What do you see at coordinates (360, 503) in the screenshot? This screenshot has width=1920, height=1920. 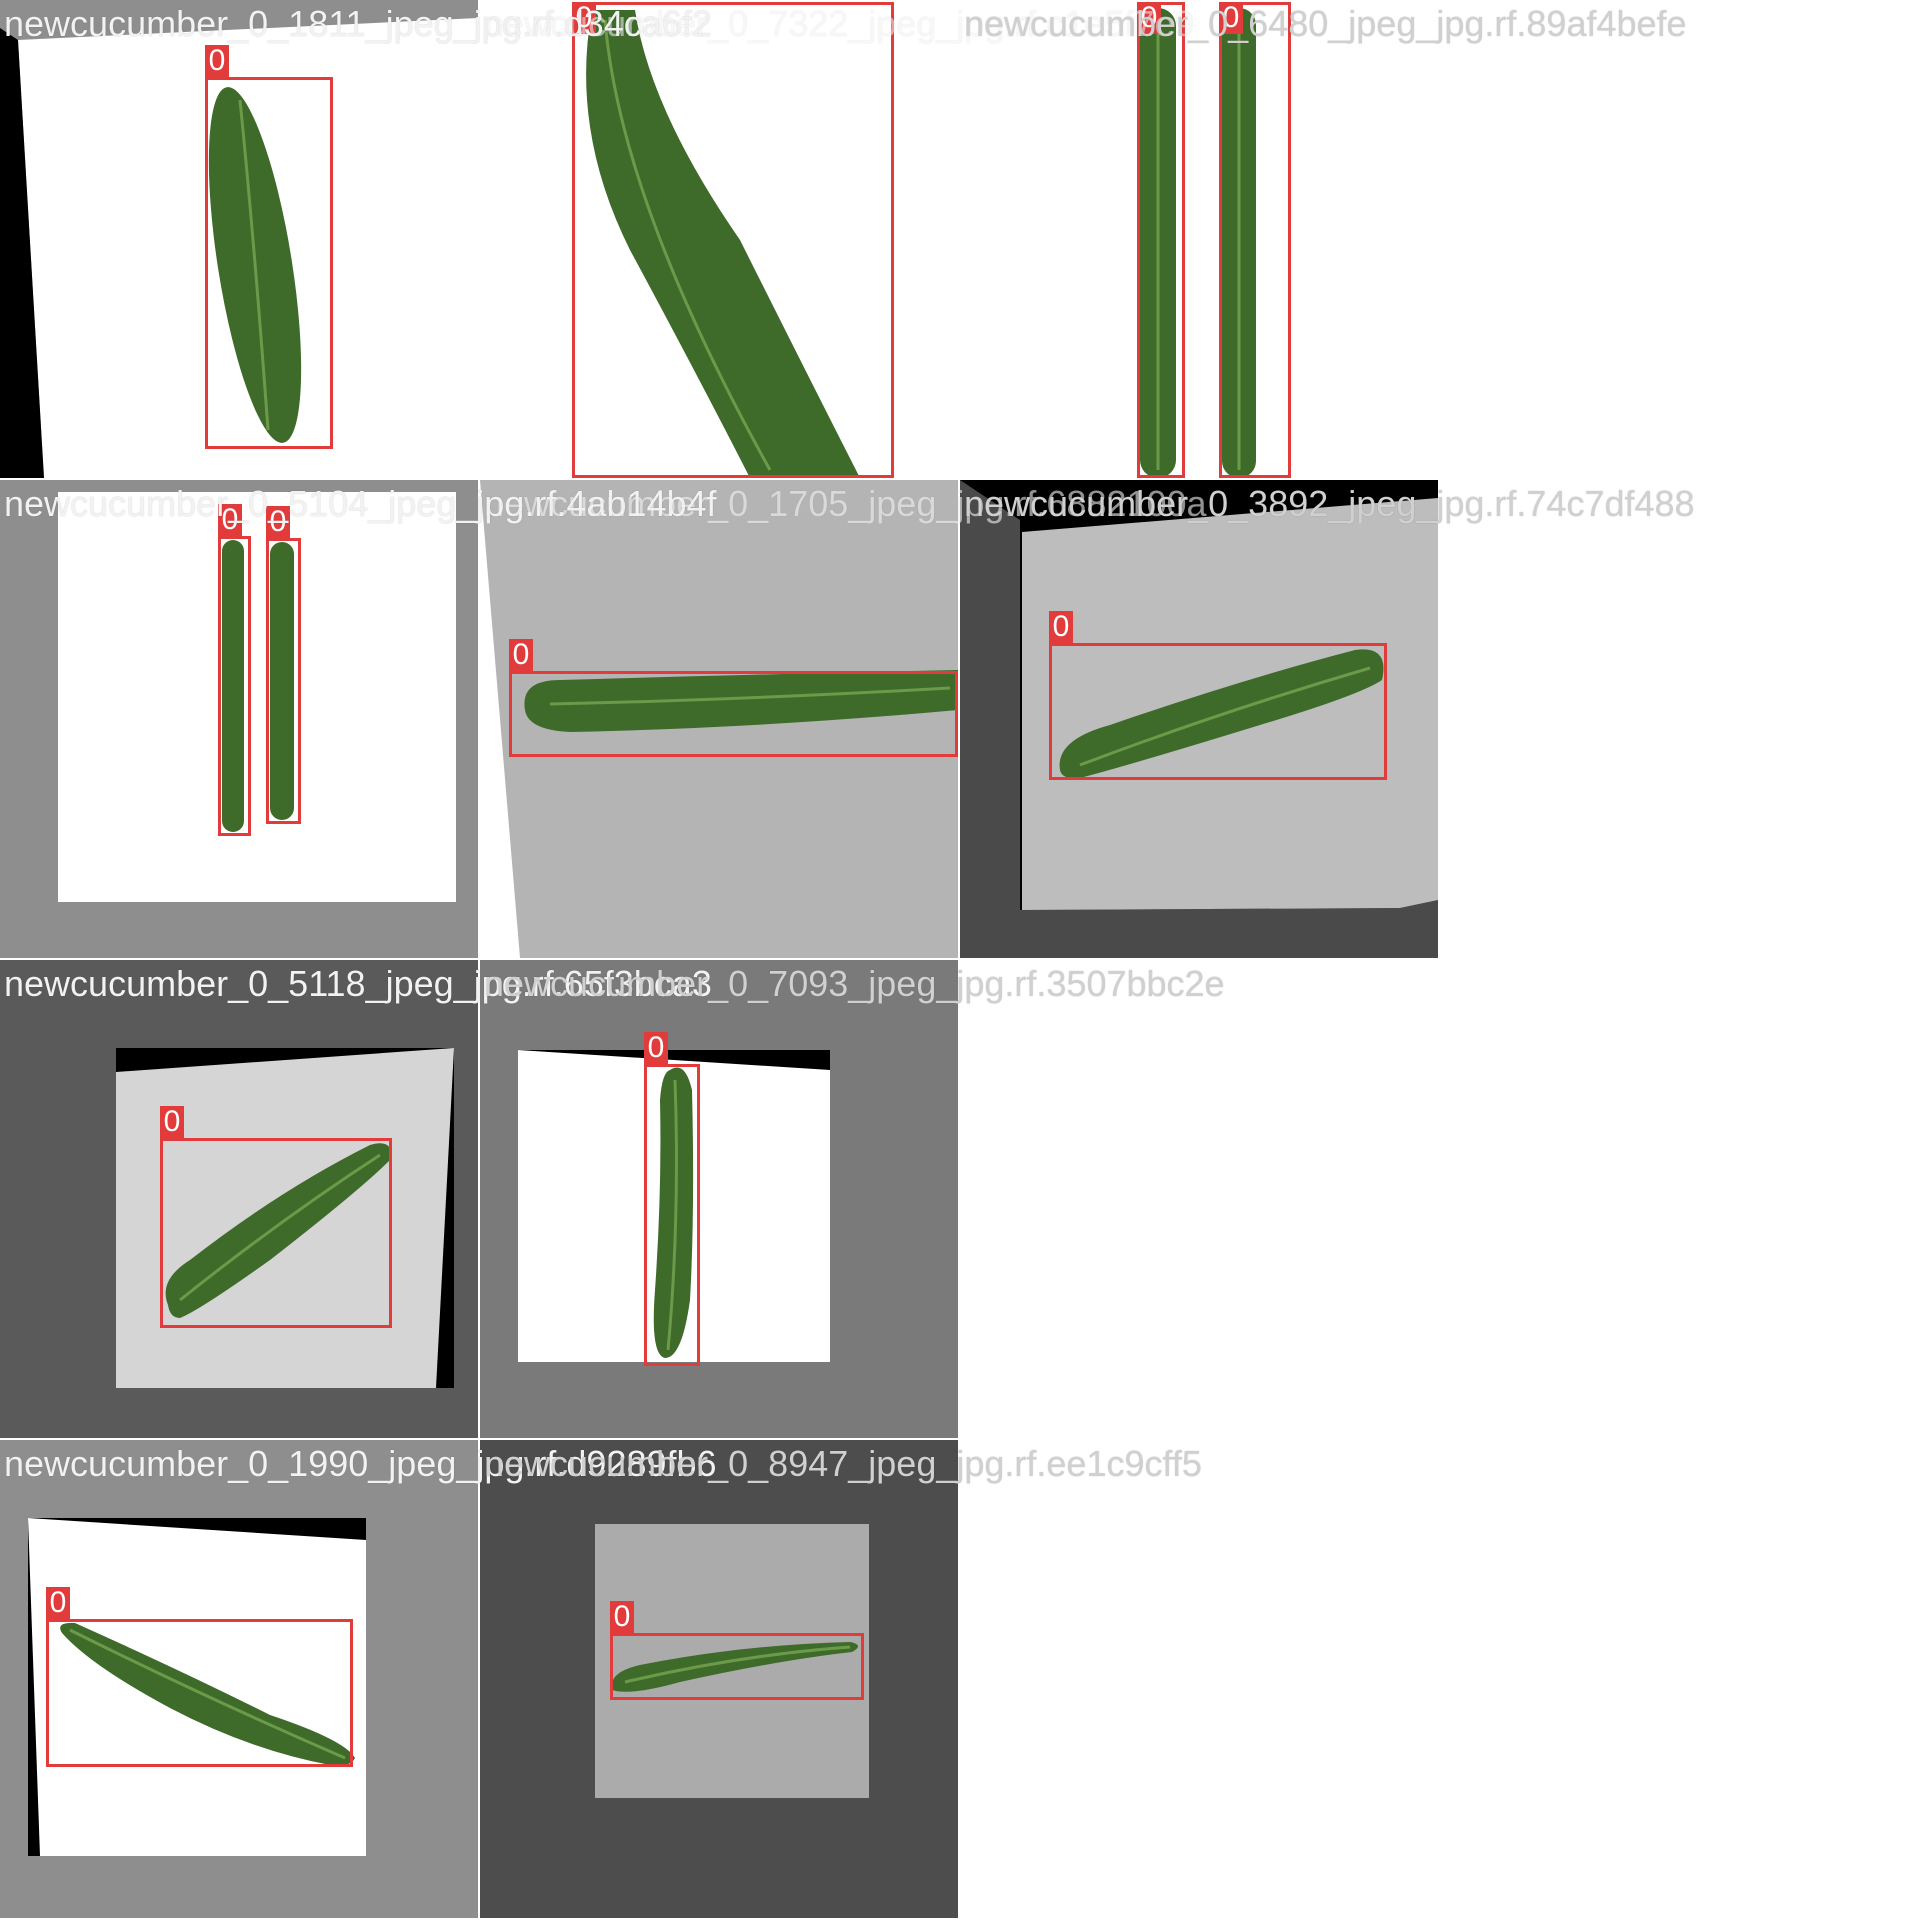 I see `tile-4-caption: newcucumber_0_5104_jpeg_jpg.rf.4ab14b4f` at bounding box center [360, 503].